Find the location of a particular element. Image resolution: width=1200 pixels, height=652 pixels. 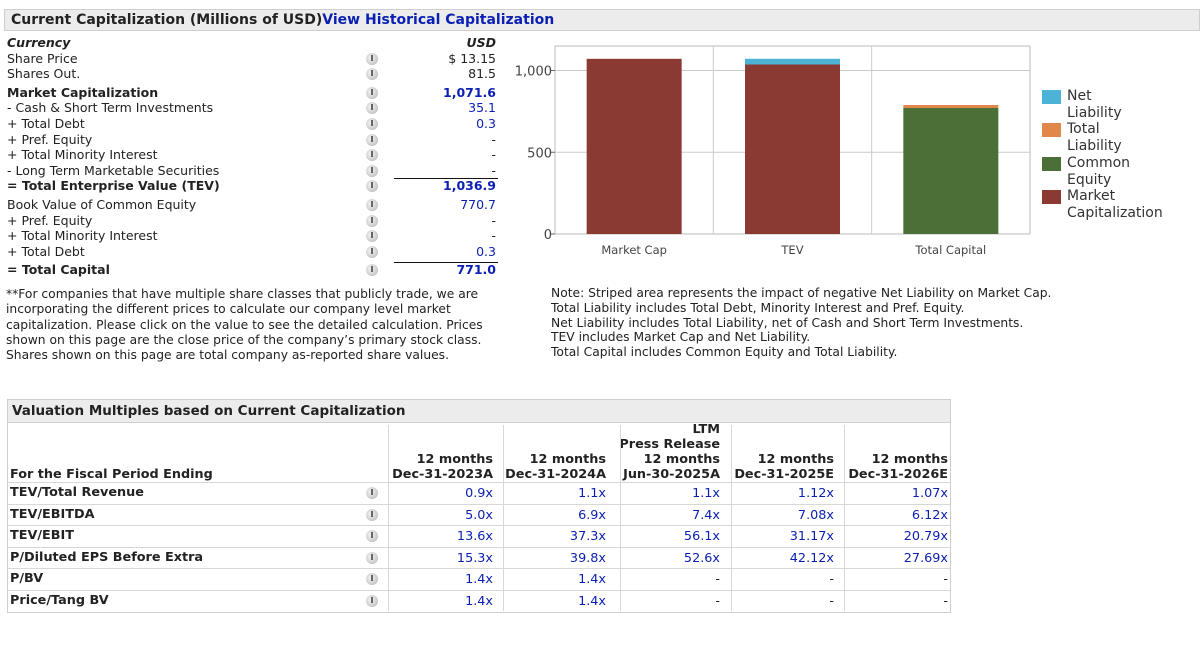

capitalization-chart: 0 500 1,000 Market Cap TEV Total Capital is located at coordinates (773, 151).